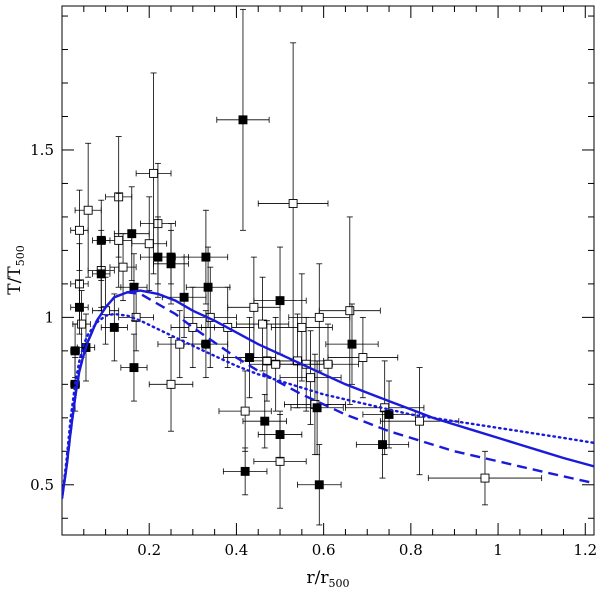 This screenshot has width=600, height=591. I want to click on y-axis-title: T/T500, so click(16, 269).